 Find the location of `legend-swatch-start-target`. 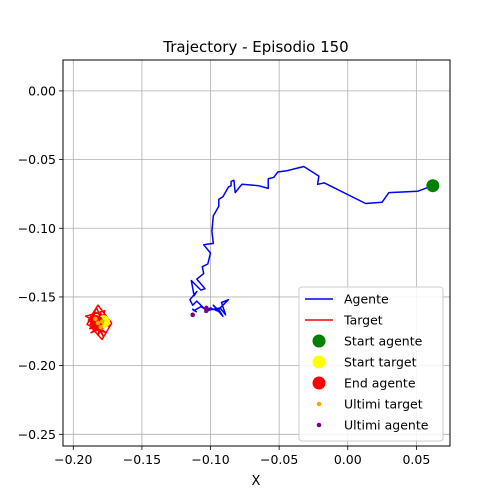

legend-swatch-start-target is located at coordinates (319, 362).